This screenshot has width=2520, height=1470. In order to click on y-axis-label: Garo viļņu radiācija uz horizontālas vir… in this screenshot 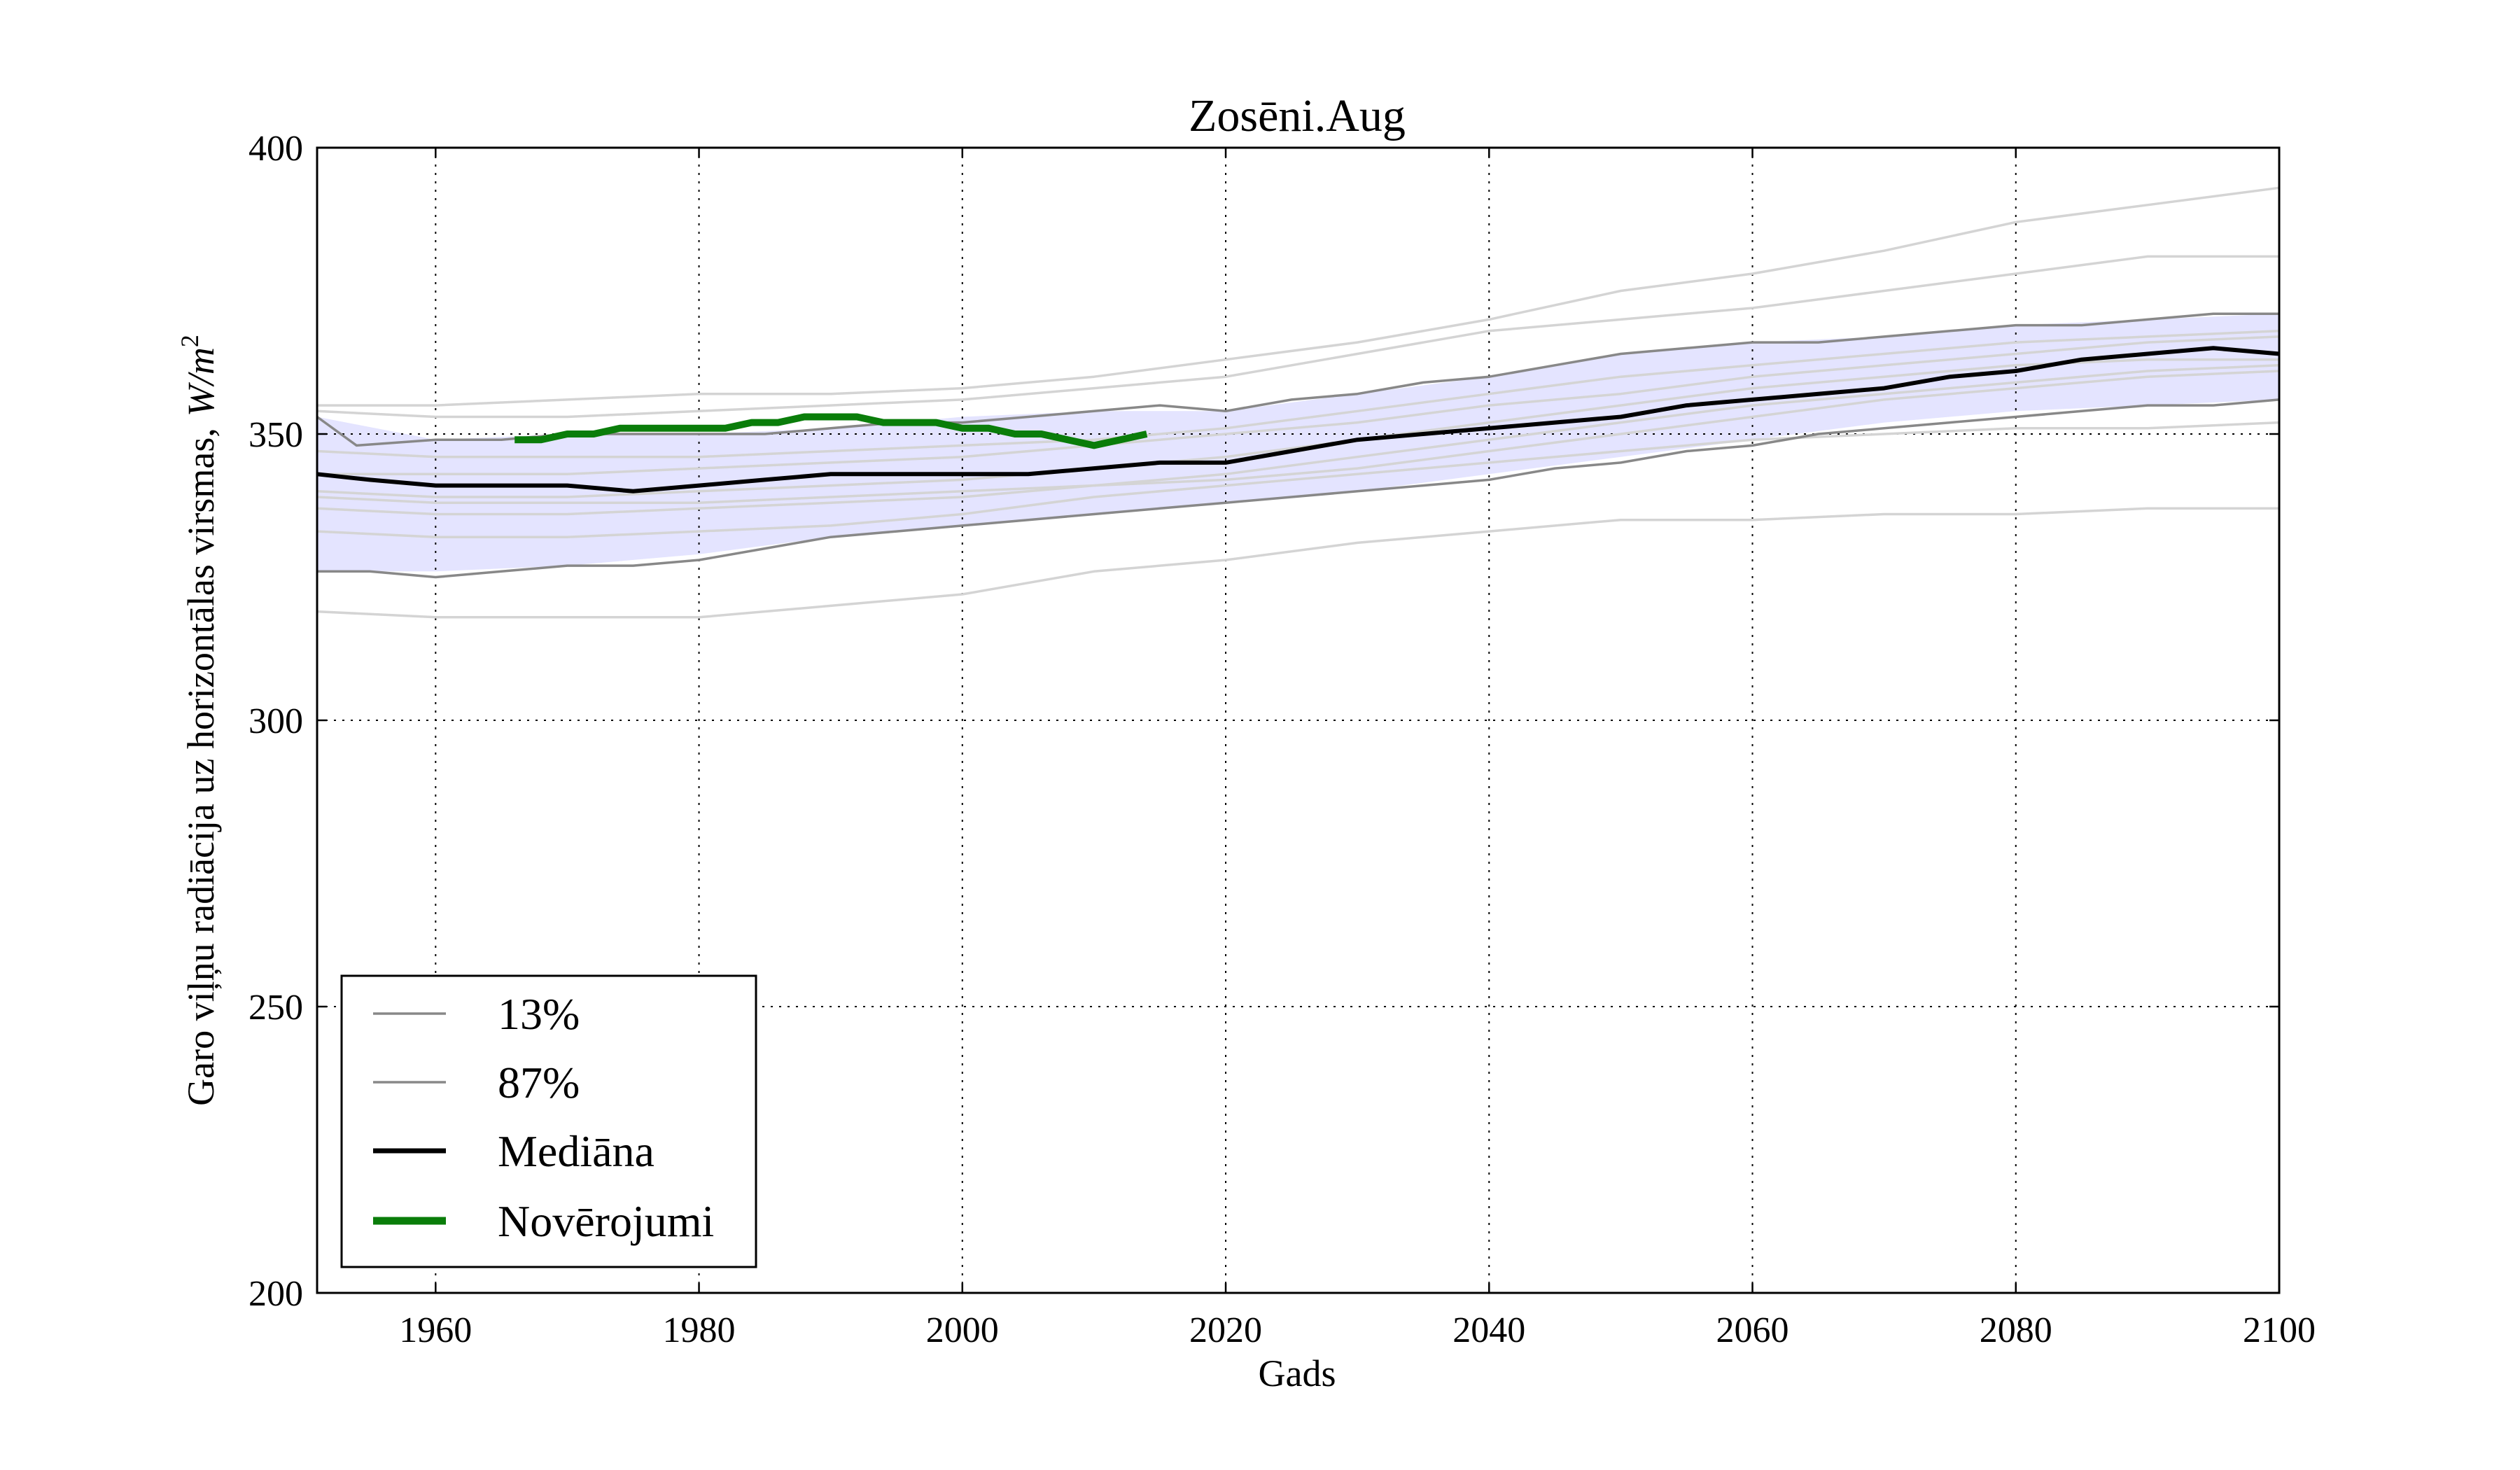, I will do `click(199, 720)`.